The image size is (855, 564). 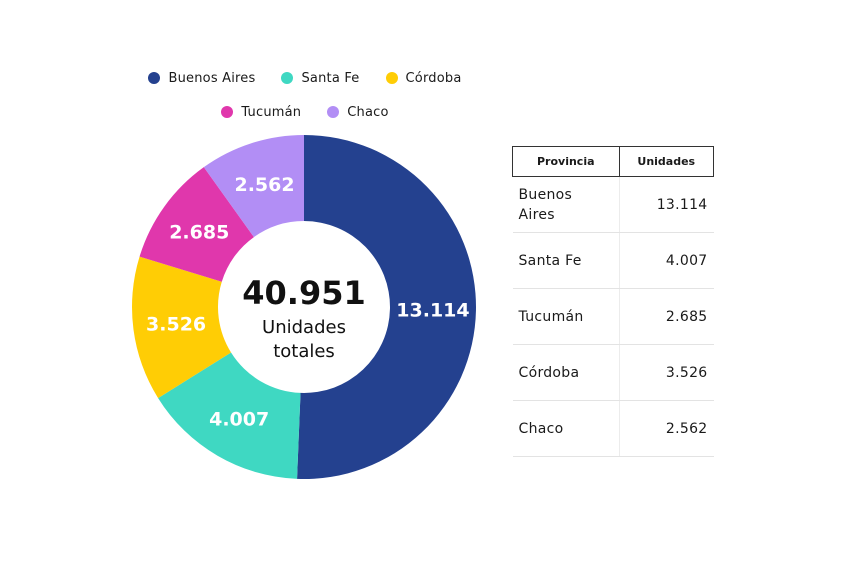 I want to click on cell-provincia: Santa Fe, so click(x=565, y=260).